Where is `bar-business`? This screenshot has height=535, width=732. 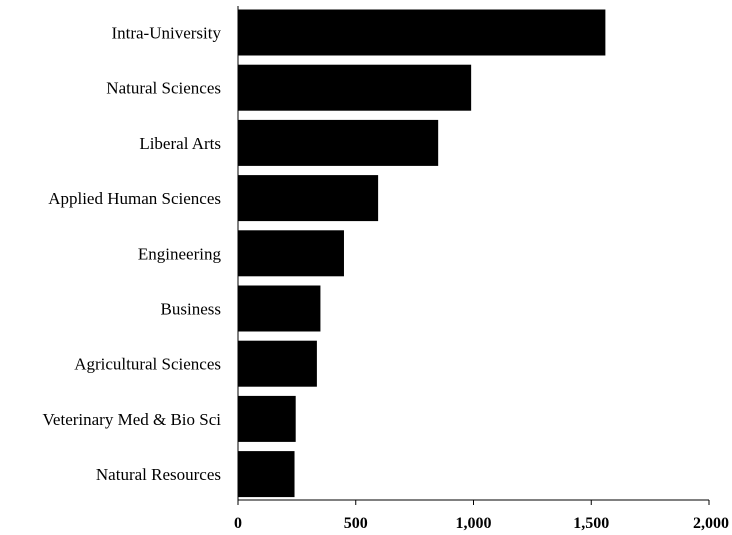 bar-business is located at coordinates (279, 308).